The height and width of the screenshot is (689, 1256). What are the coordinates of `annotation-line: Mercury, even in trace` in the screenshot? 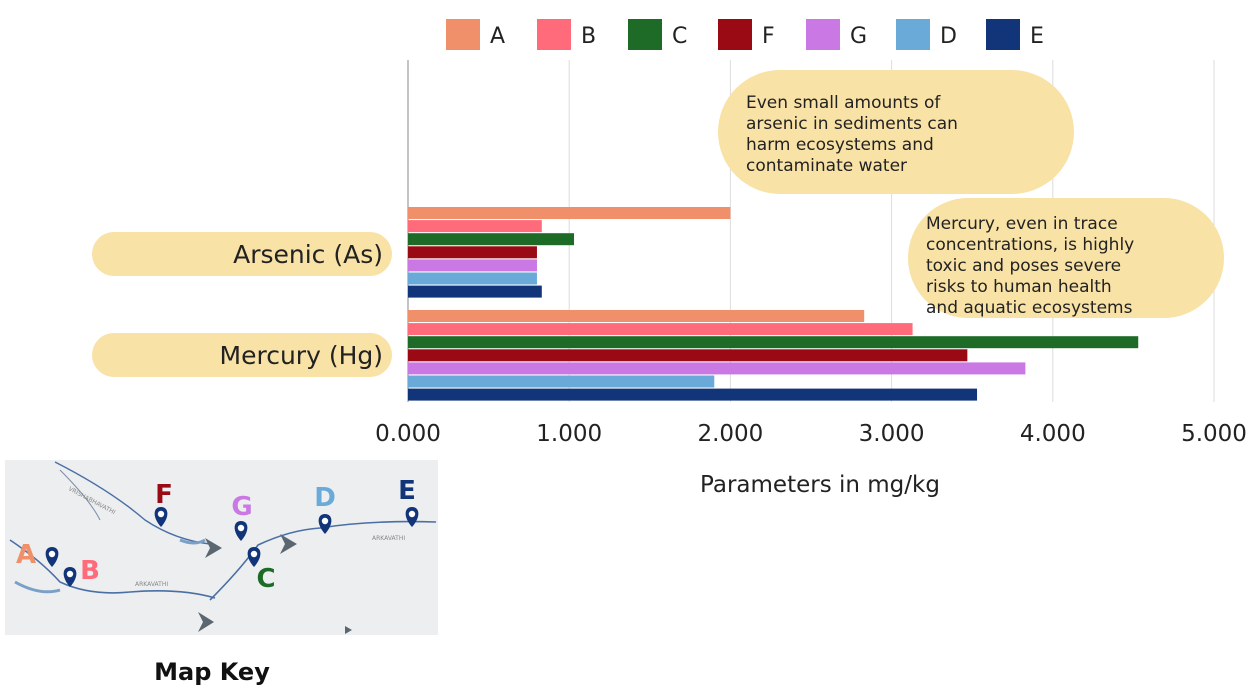 It's located at (1022, 224).